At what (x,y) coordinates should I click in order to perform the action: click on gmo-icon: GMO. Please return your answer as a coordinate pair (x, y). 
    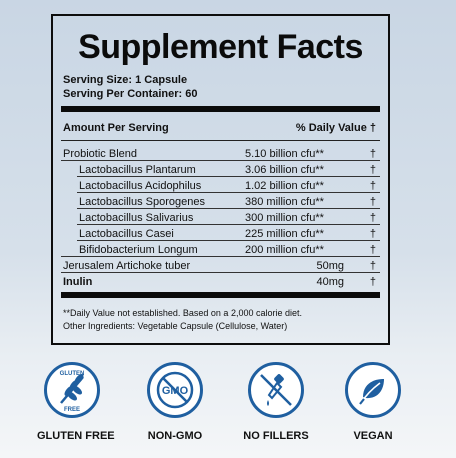
    Looking at the image, I should click on (175, 390).